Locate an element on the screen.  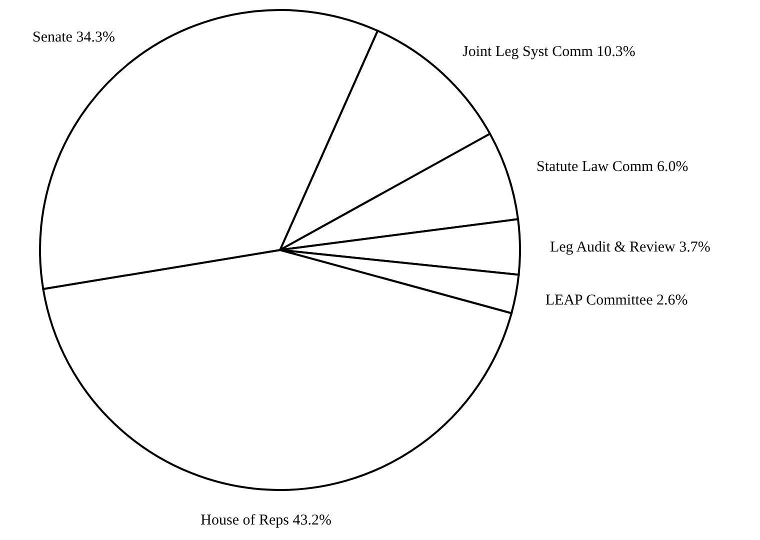
slice-label: Senate 34.3% is located at coordinates (73, 37).